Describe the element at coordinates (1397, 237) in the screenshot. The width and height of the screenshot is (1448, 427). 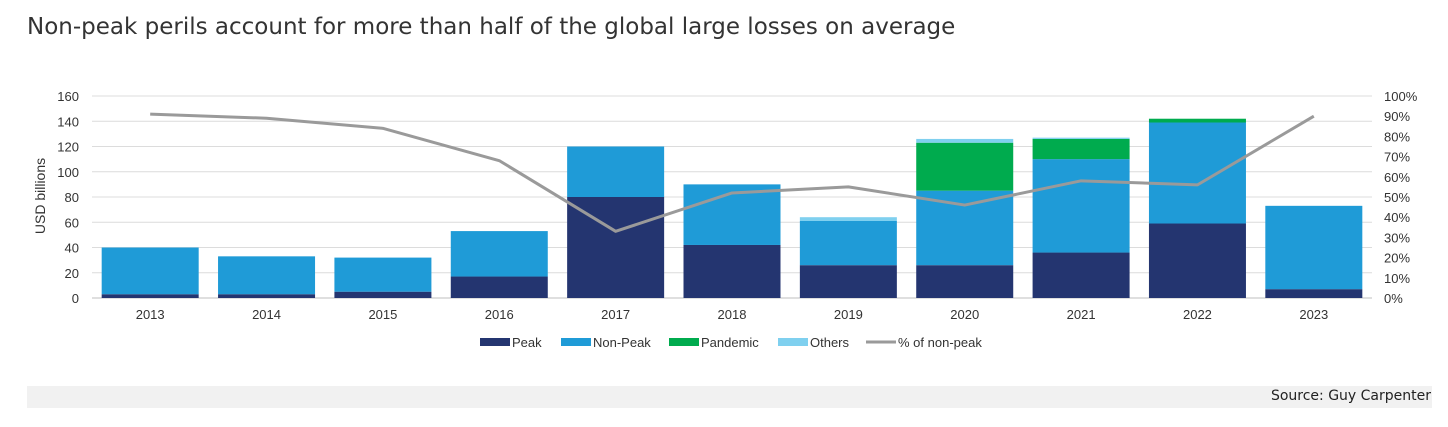
I see `y2-tick-label: 30%` at that location.